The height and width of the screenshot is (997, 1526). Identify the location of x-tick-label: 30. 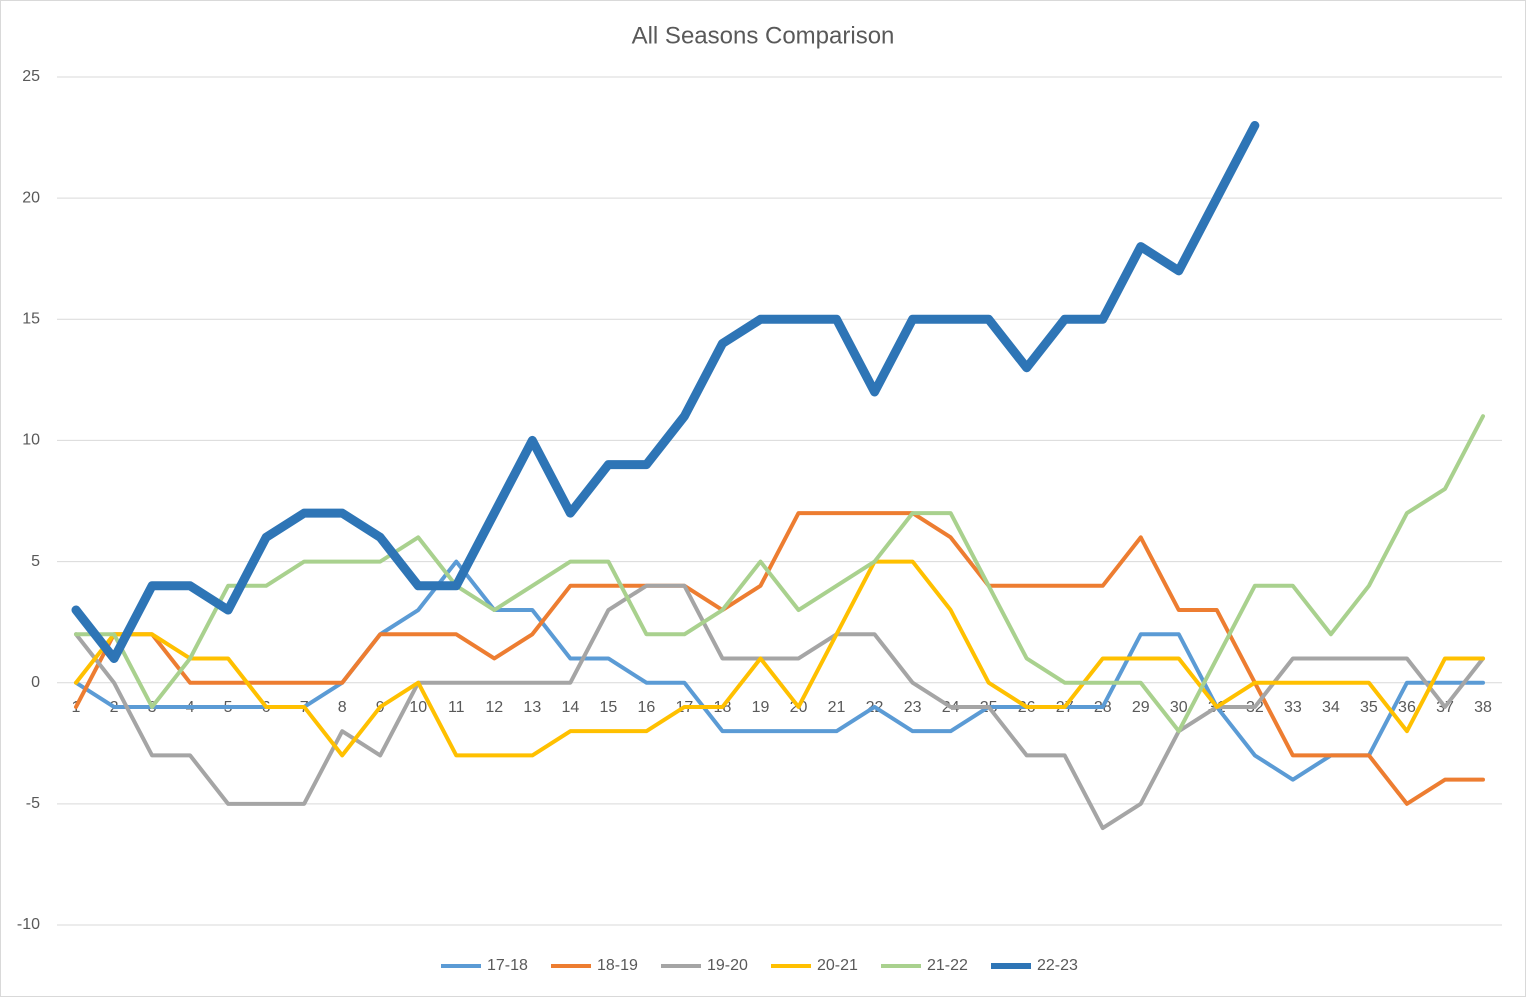
(1179, 707).